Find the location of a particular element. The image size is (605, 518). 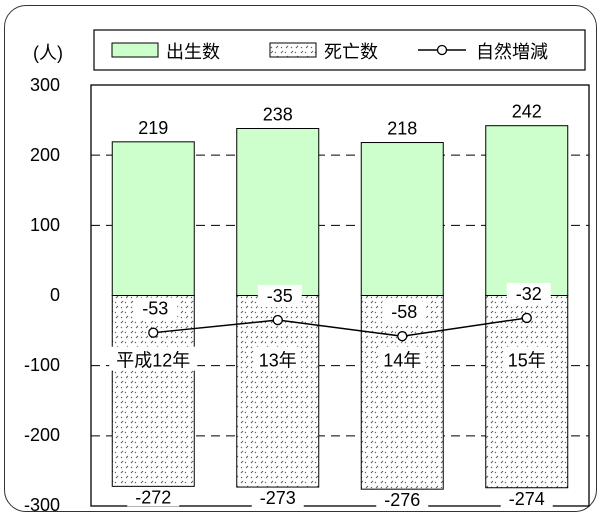

y-tick-label: 300 is located at coordinates (45, 85).